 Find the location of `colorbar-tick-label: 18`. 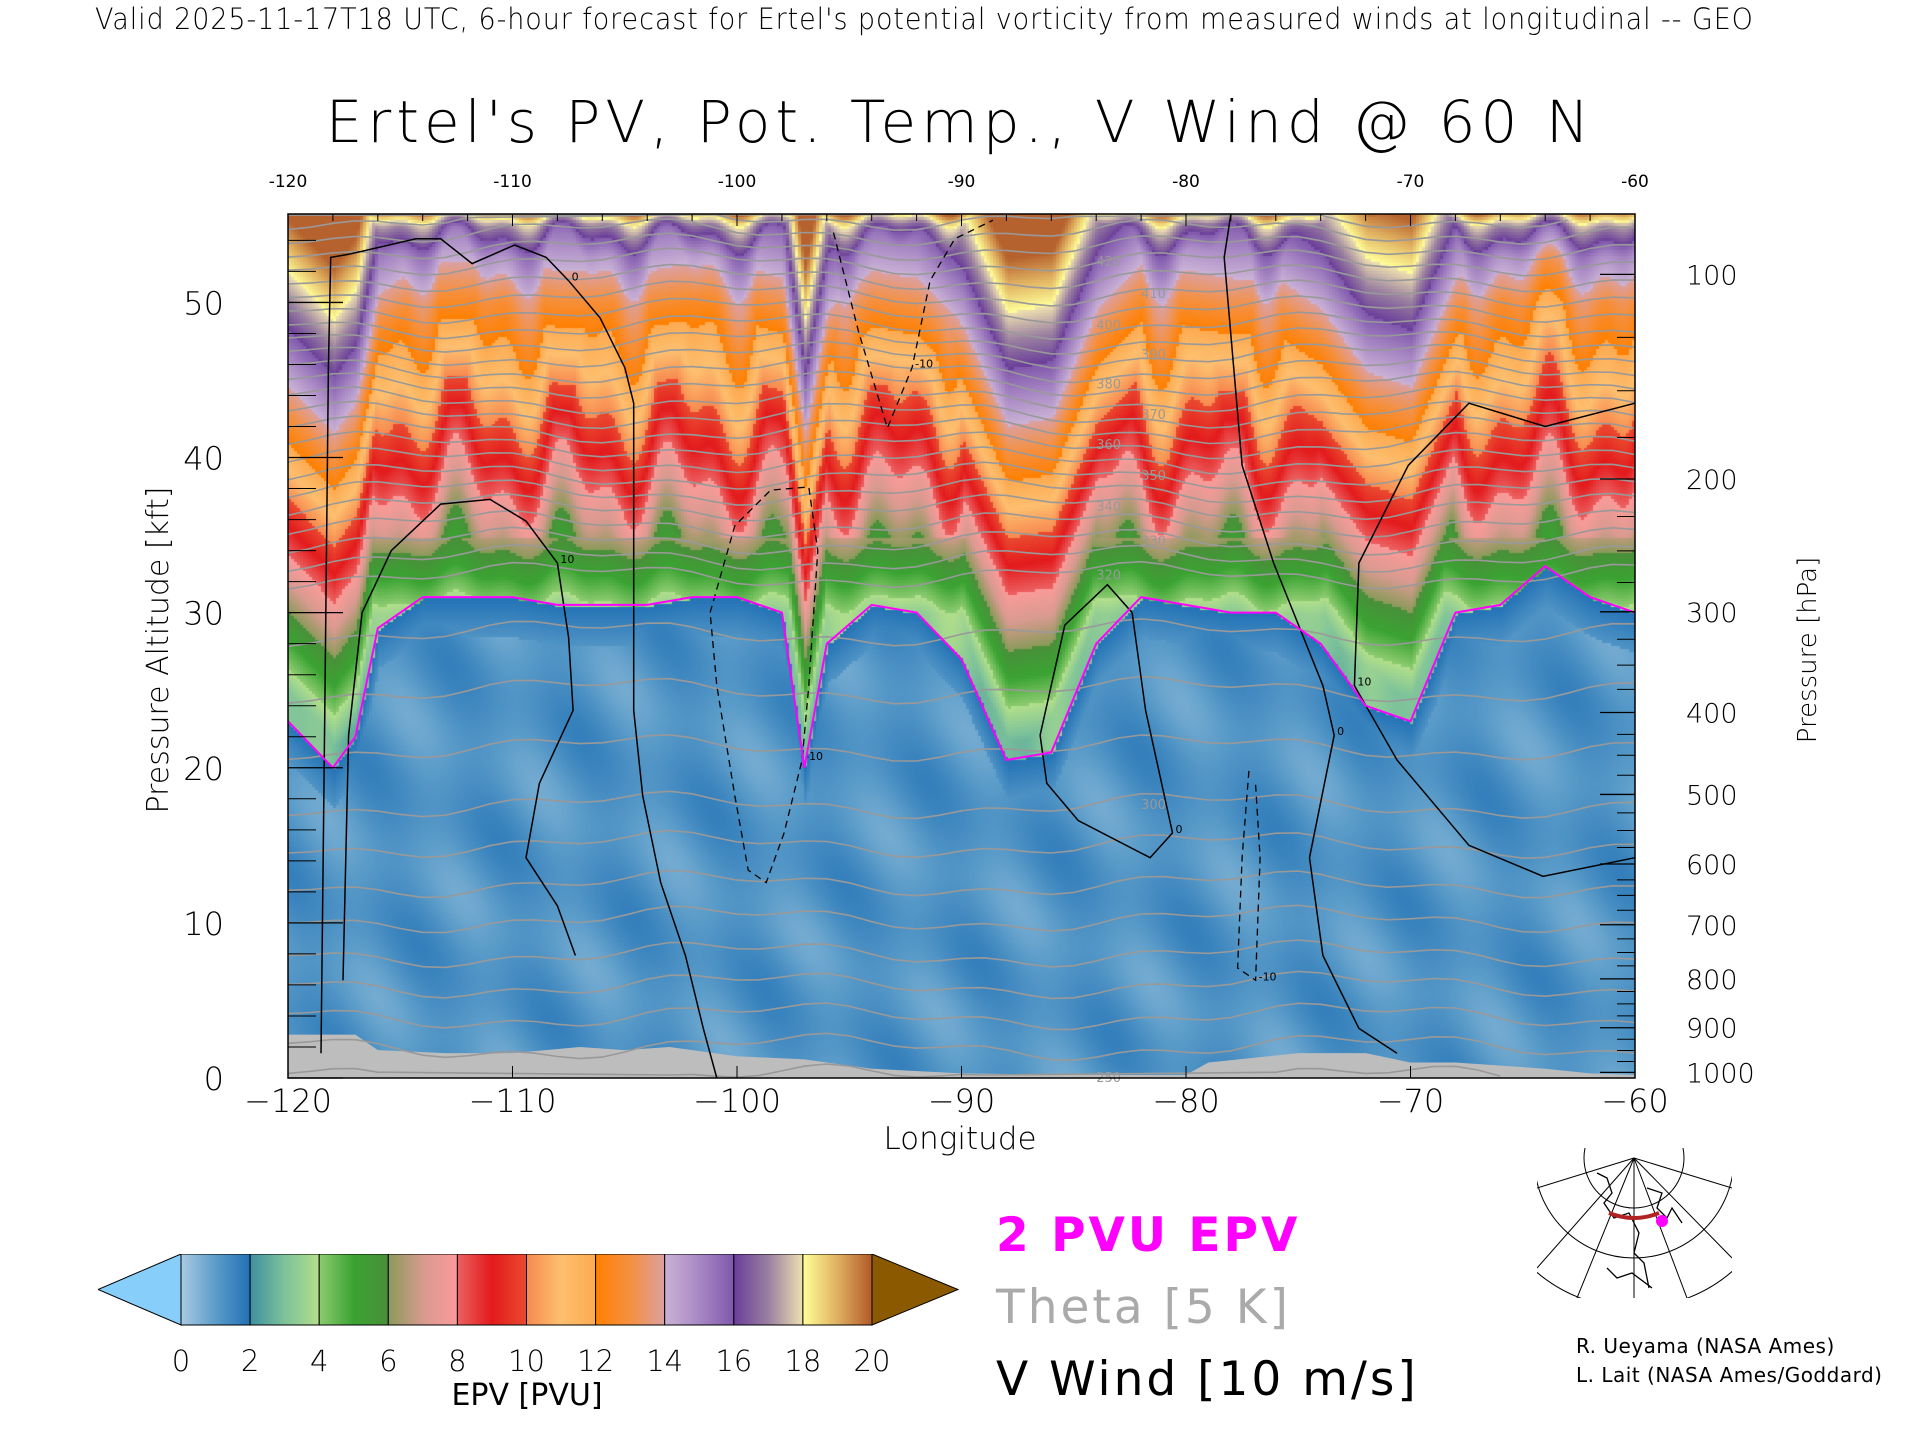

colorbar-tick-label: 18 is located at coordinates (802, 1361).